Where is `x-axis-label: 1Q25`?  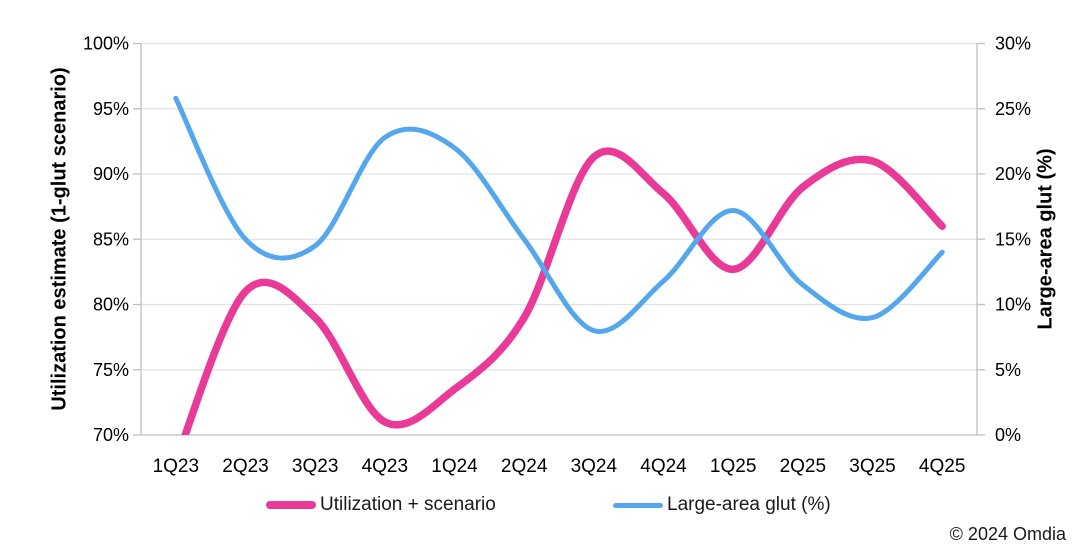
x-axis-label: 1Q25 is located at coordinates (733, 466).